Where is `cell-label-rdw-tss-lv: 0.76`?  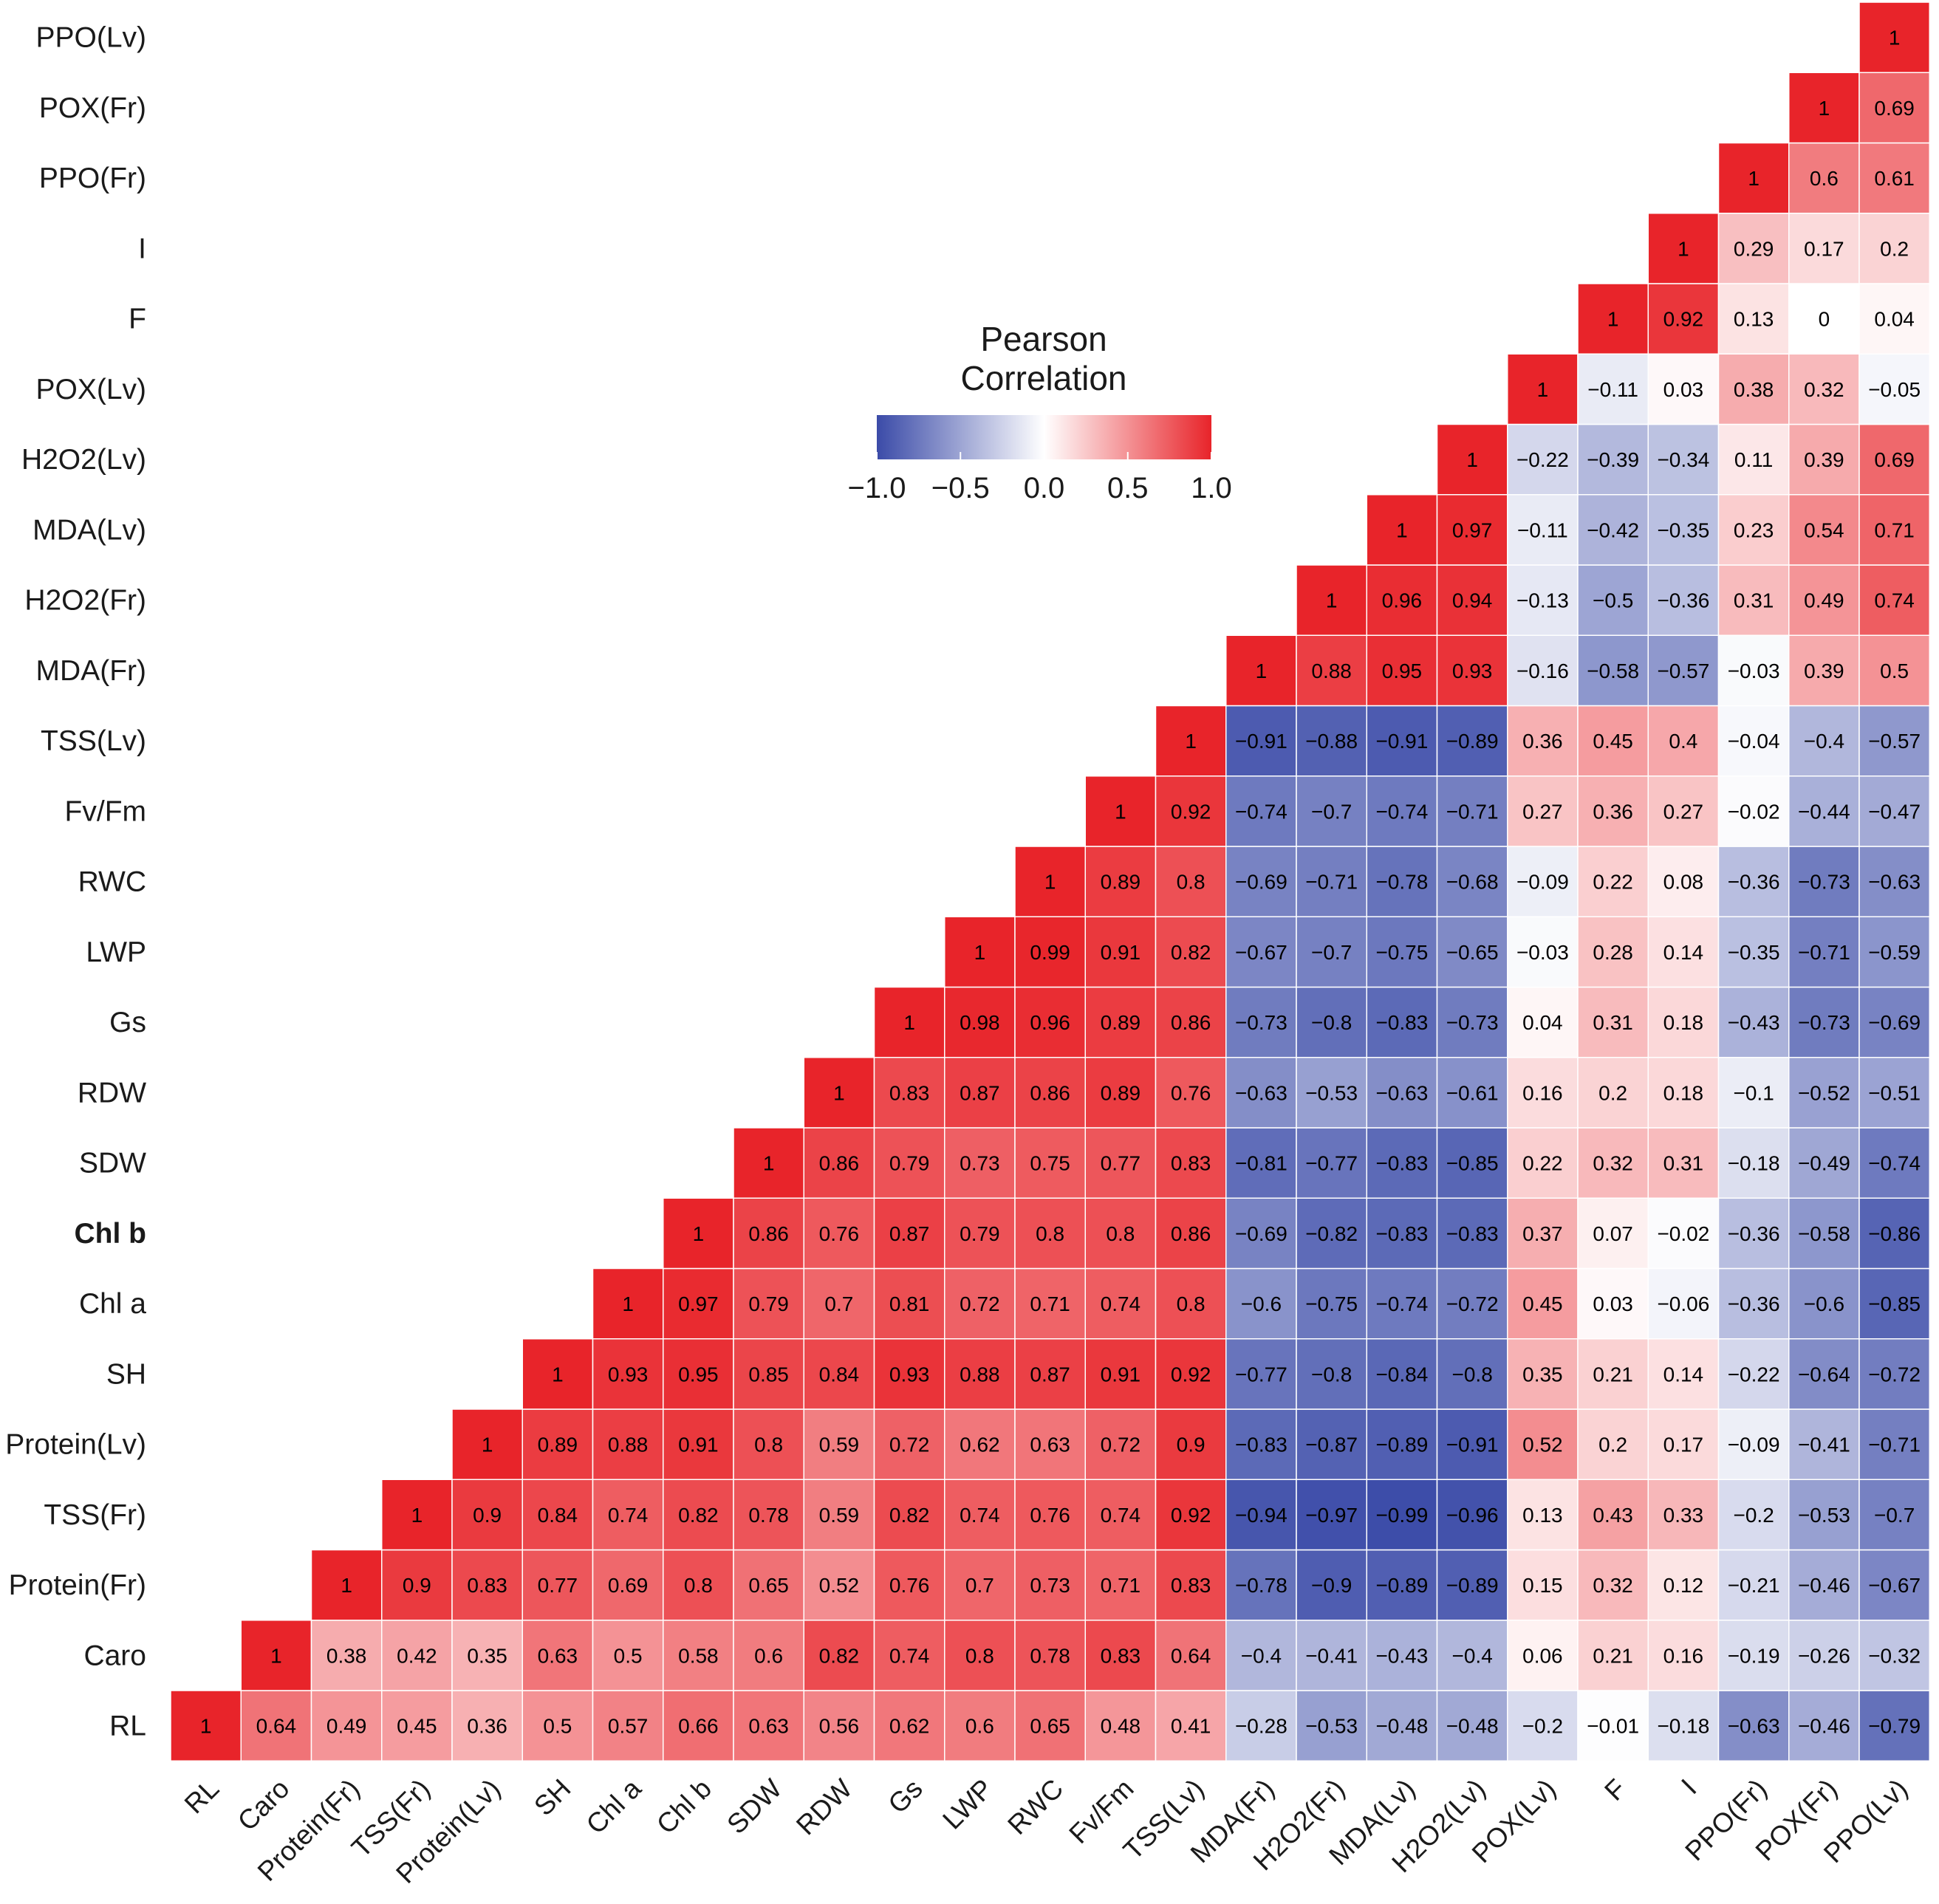 cell-label-rdw-tss-lv: 0.76 is located at coordinates (1191, 1092).